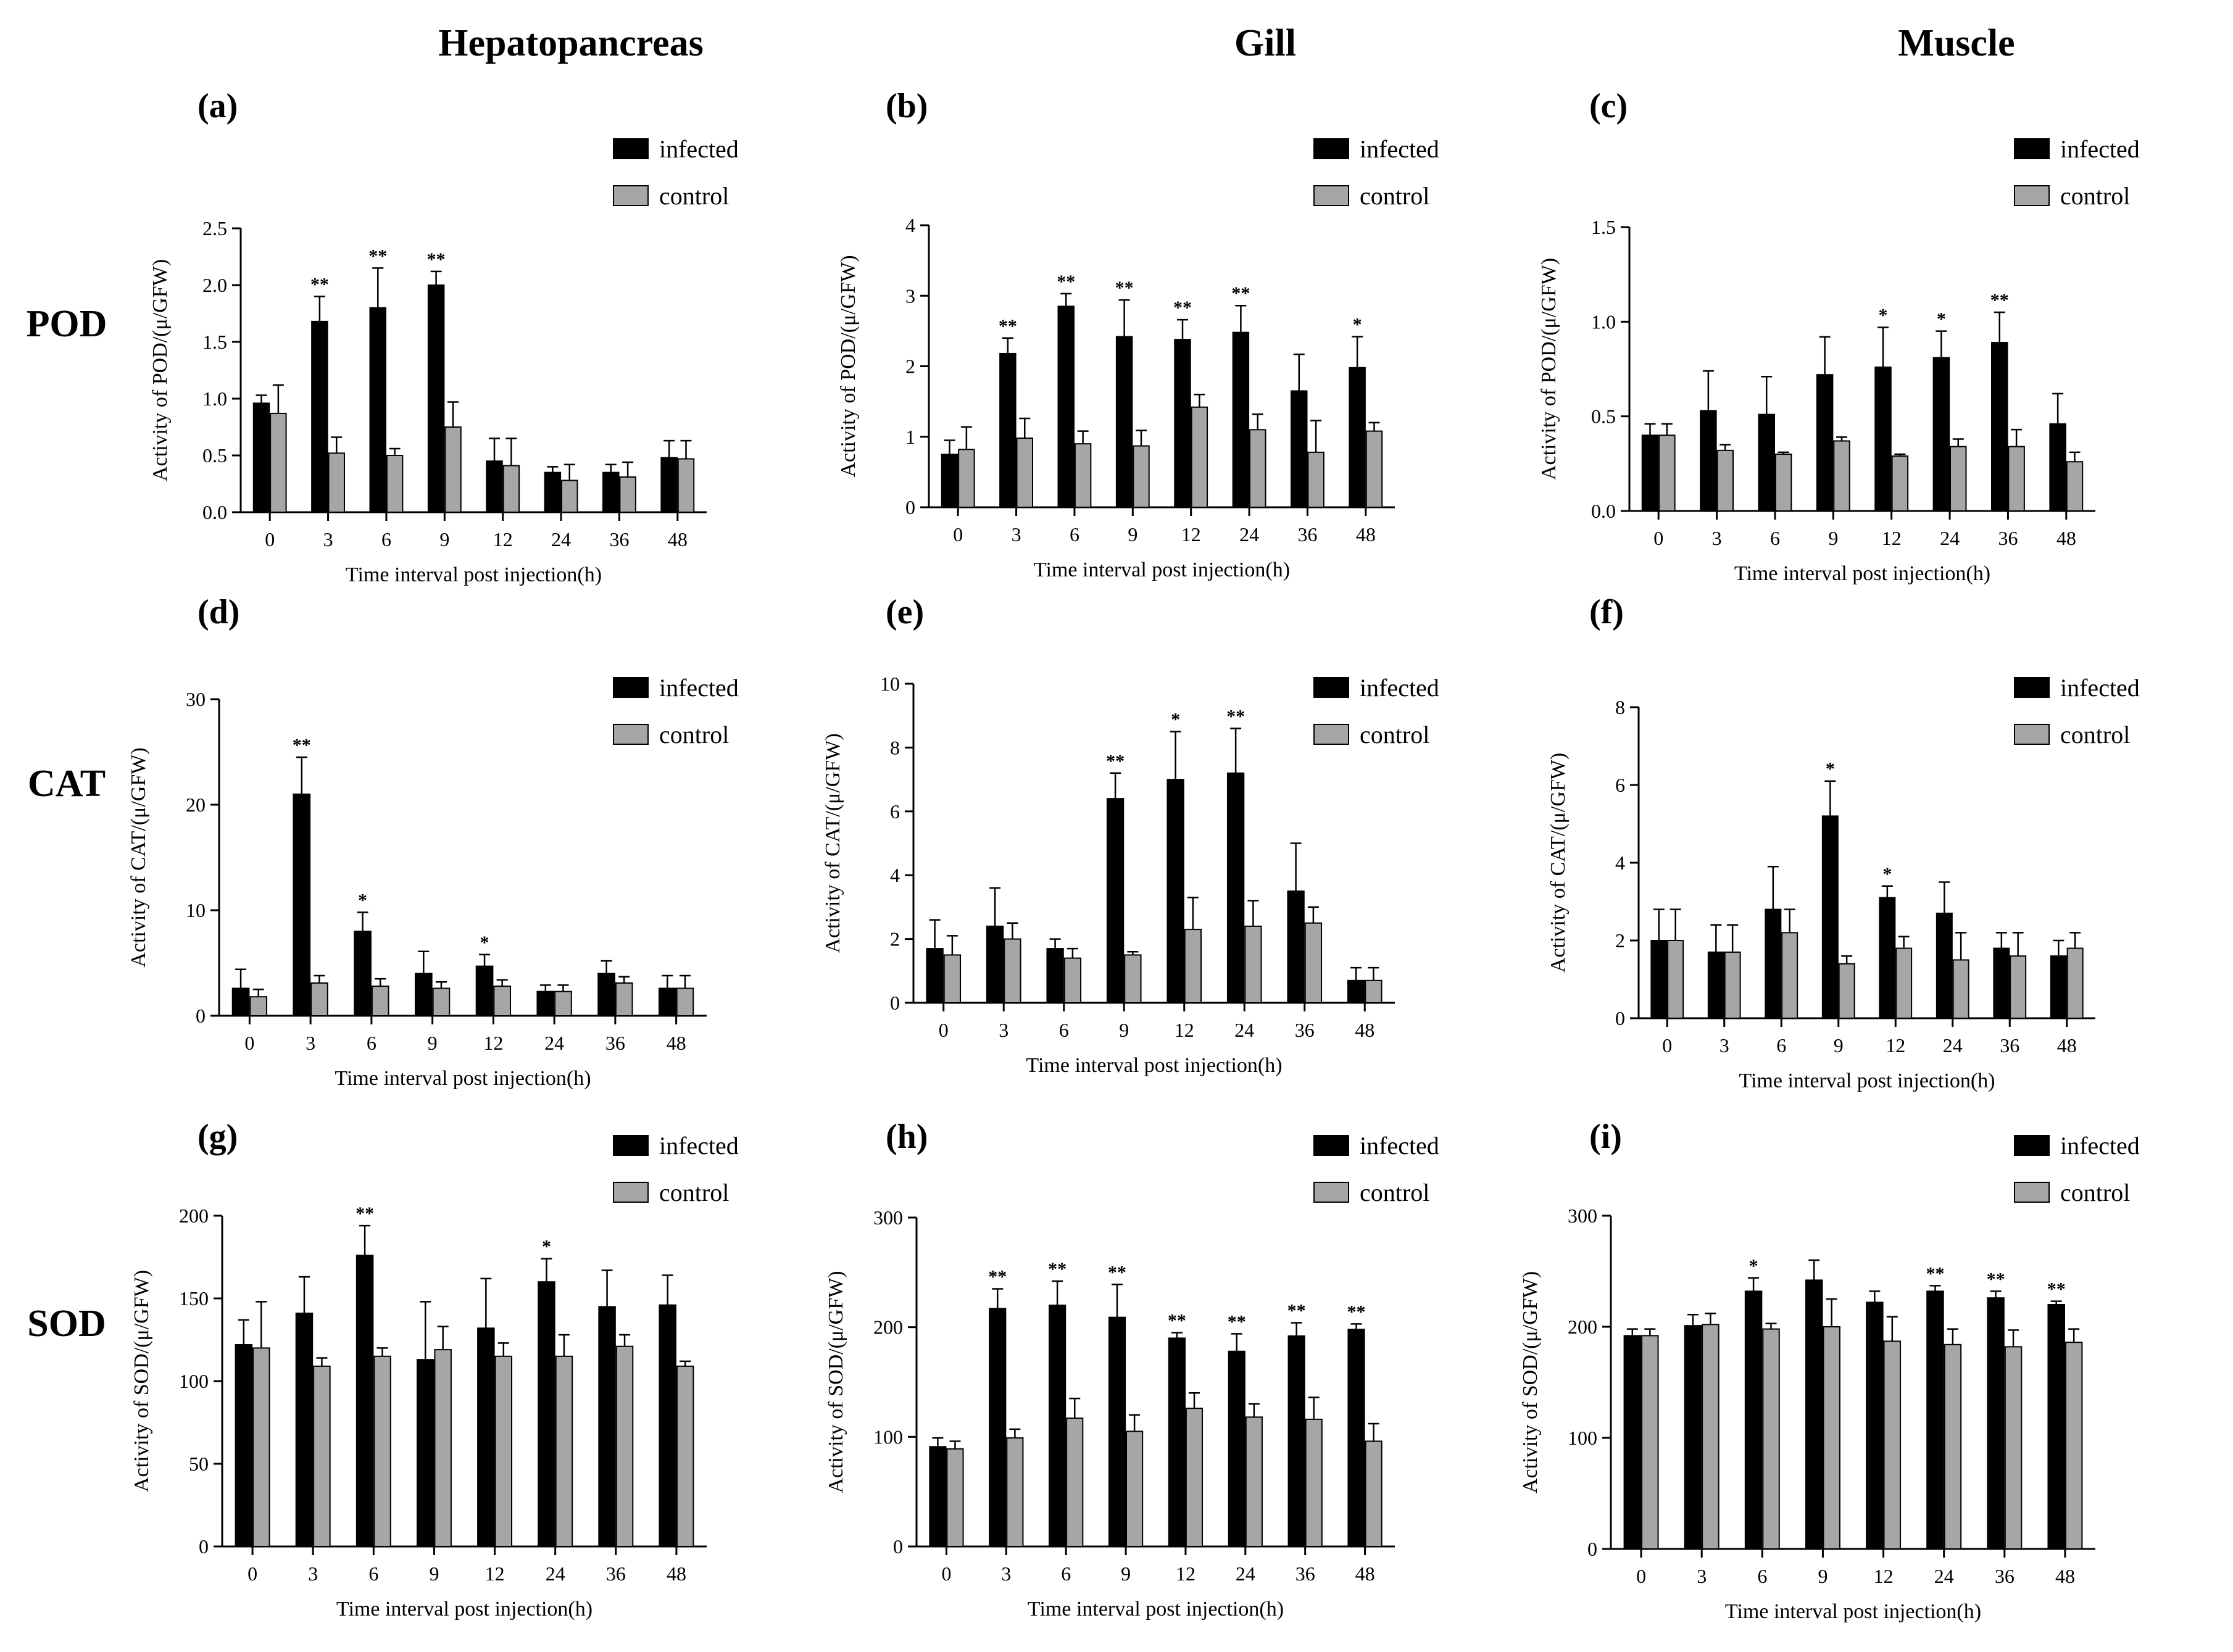  What do you see at coordinates (694, 196) in the screenshot?
I see `legend-label-control: control` at bounding box center [694, 196].